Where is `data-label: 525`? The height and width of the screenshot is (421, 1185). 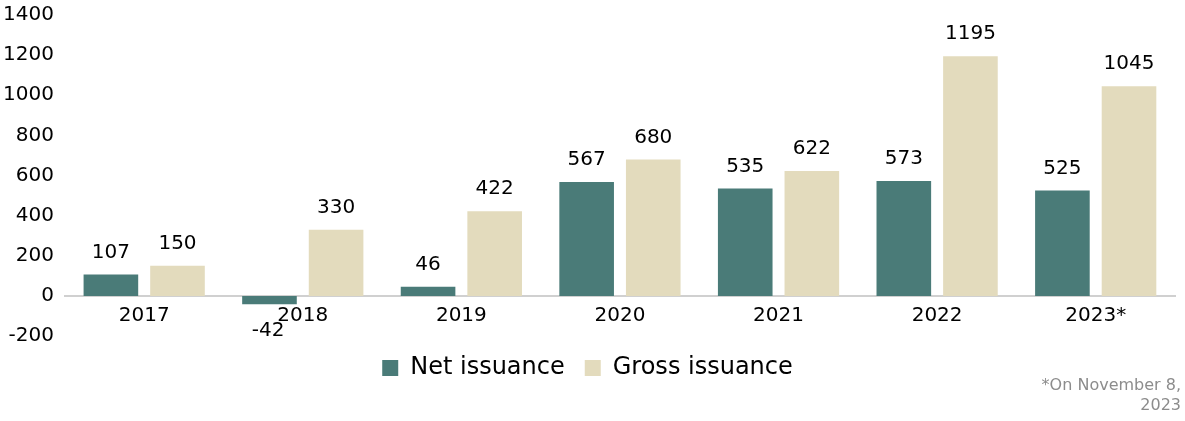 data-label: 525 is located at coordinates (1062, 166).